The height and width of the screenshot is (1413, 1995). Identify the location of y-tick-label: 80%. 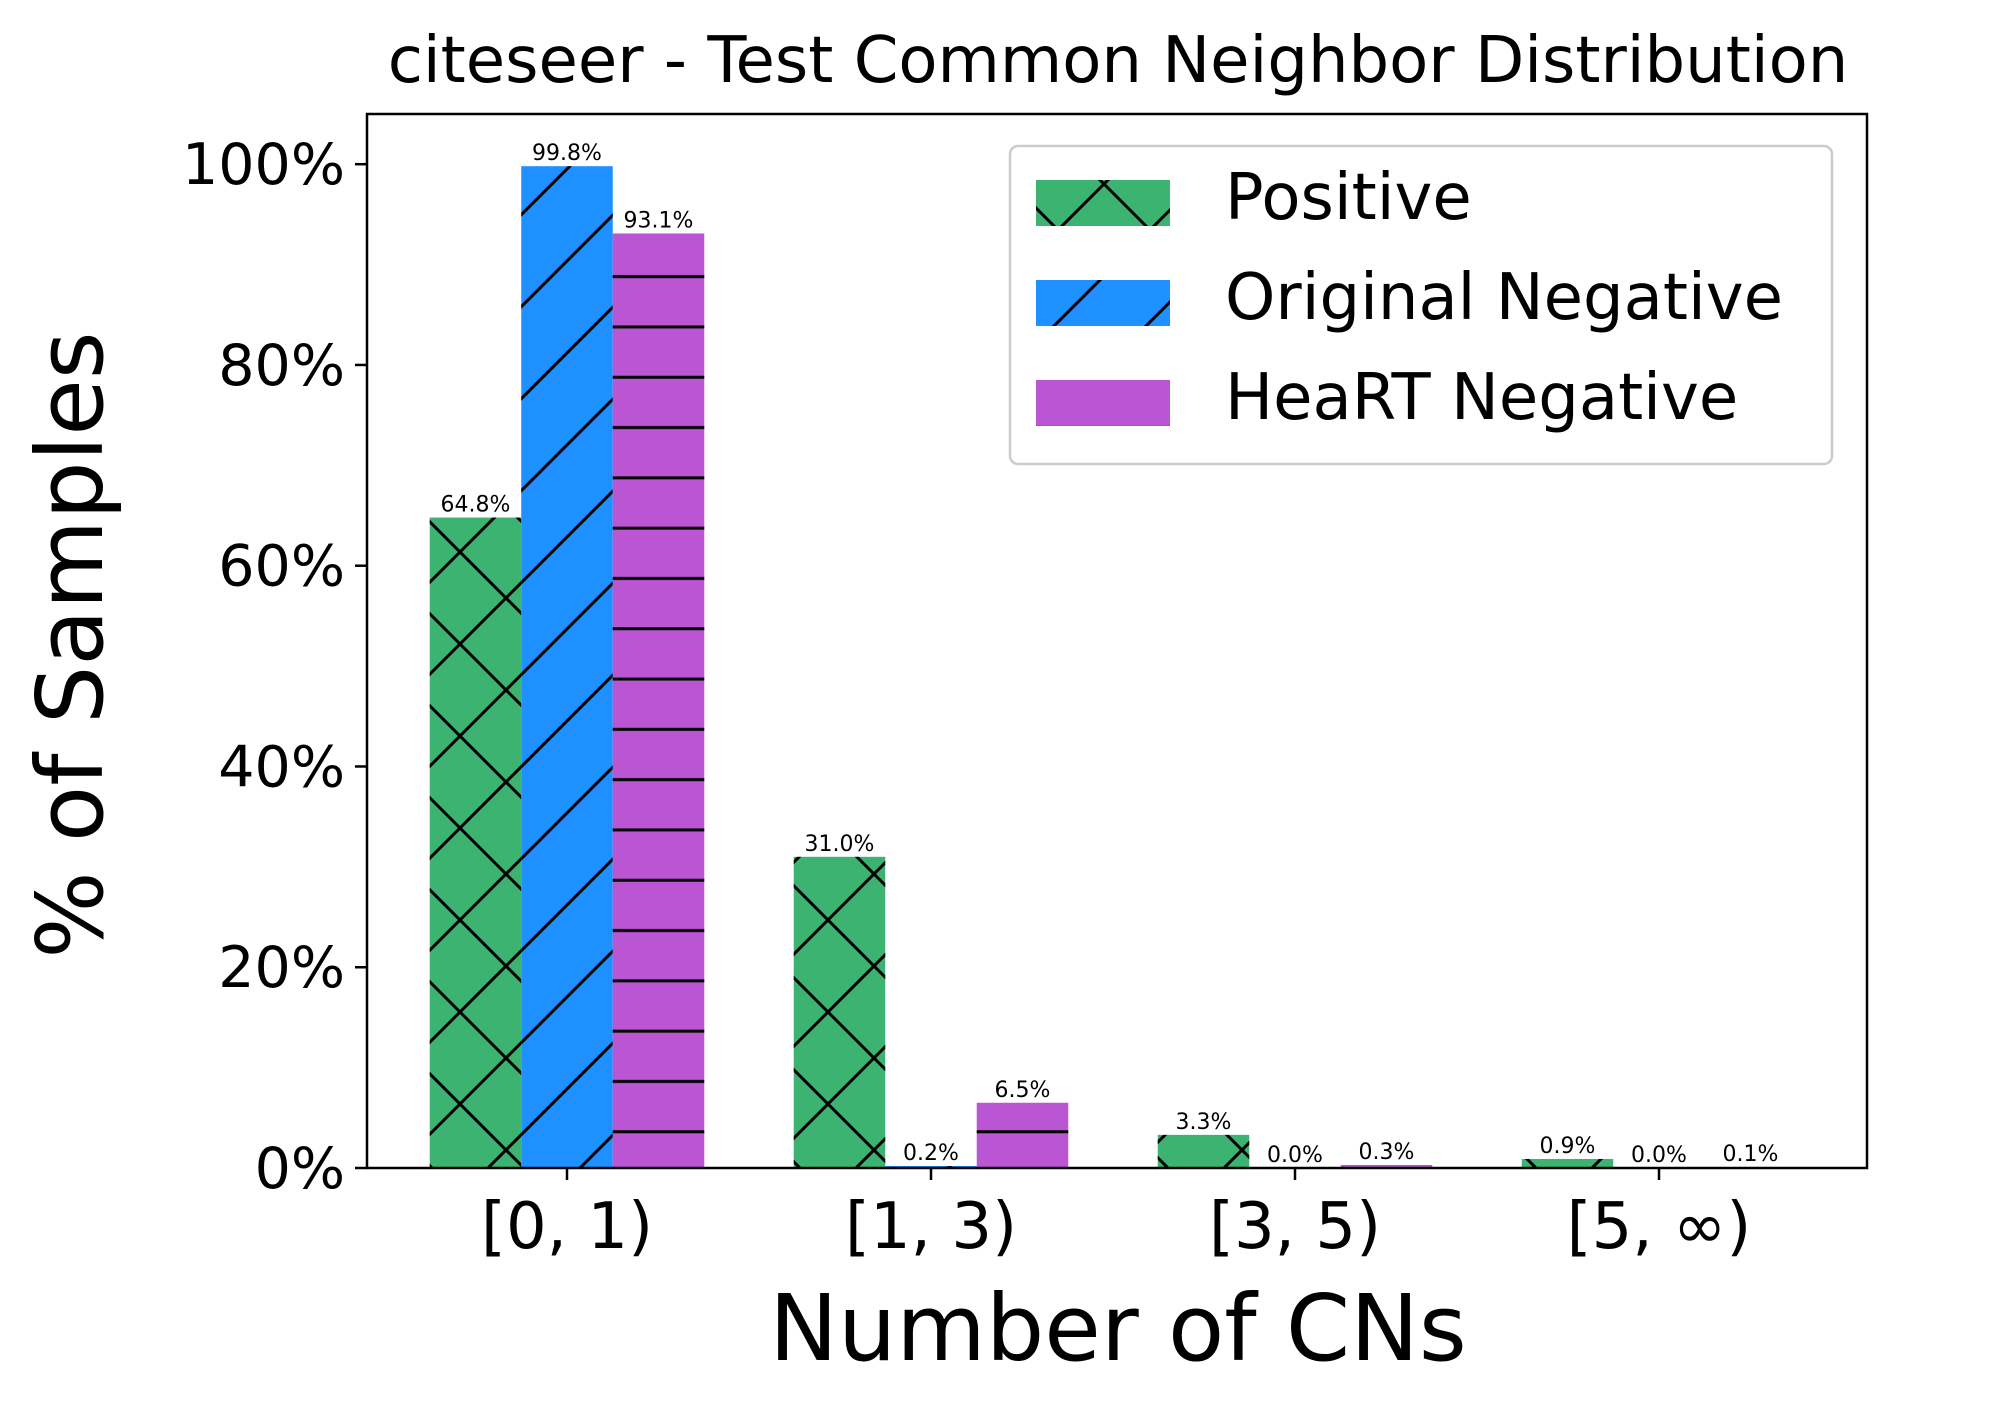
(281, 366).